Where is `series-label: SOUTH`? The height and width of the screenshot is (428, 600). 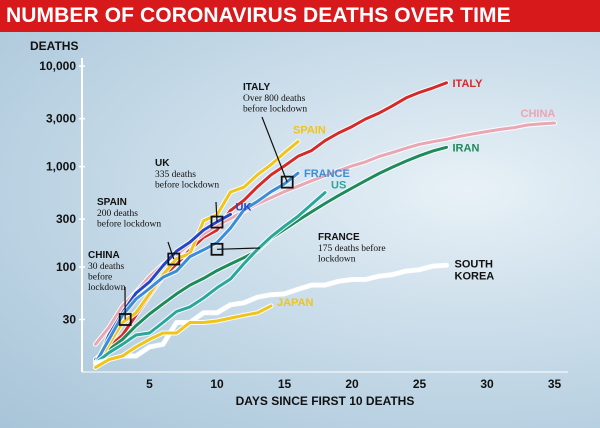
series-label: SOUTH is located at coordinates (474, 264).